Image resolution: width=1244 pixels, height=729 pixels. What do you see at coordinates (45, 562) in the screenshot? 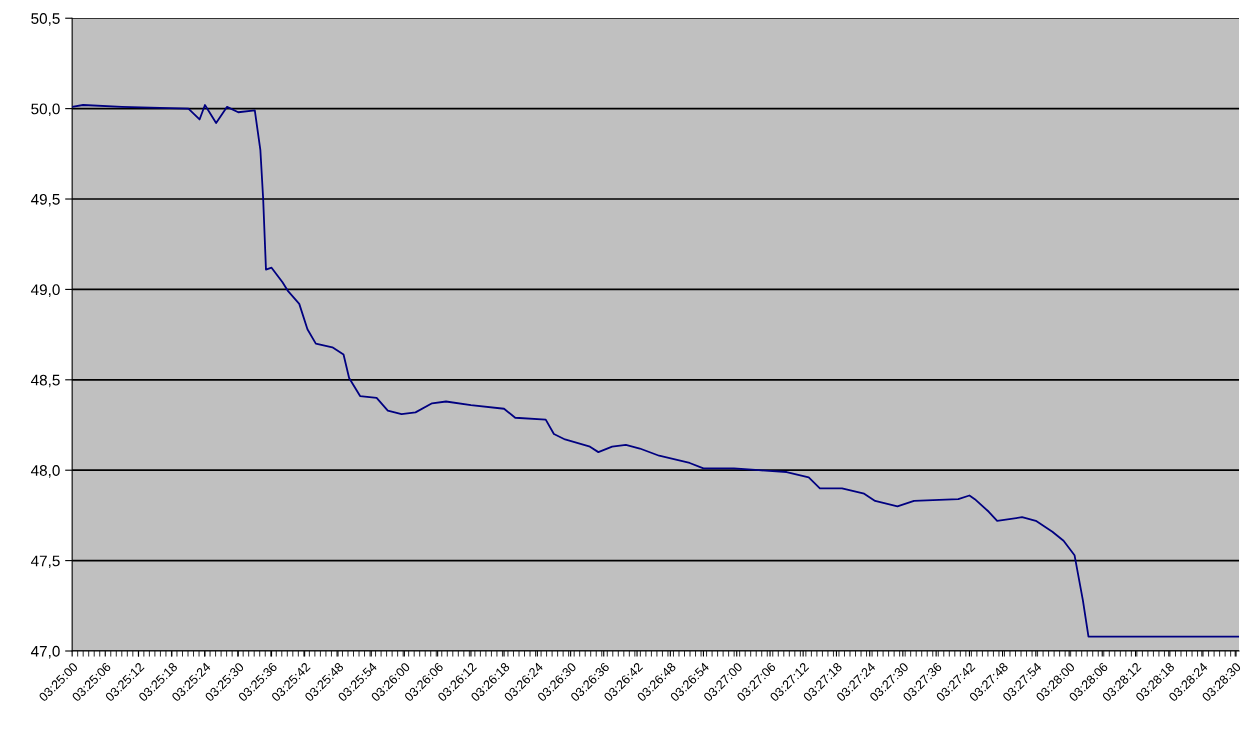
I see `y-tick-label: 47,5` at bounding box center [45, 562].